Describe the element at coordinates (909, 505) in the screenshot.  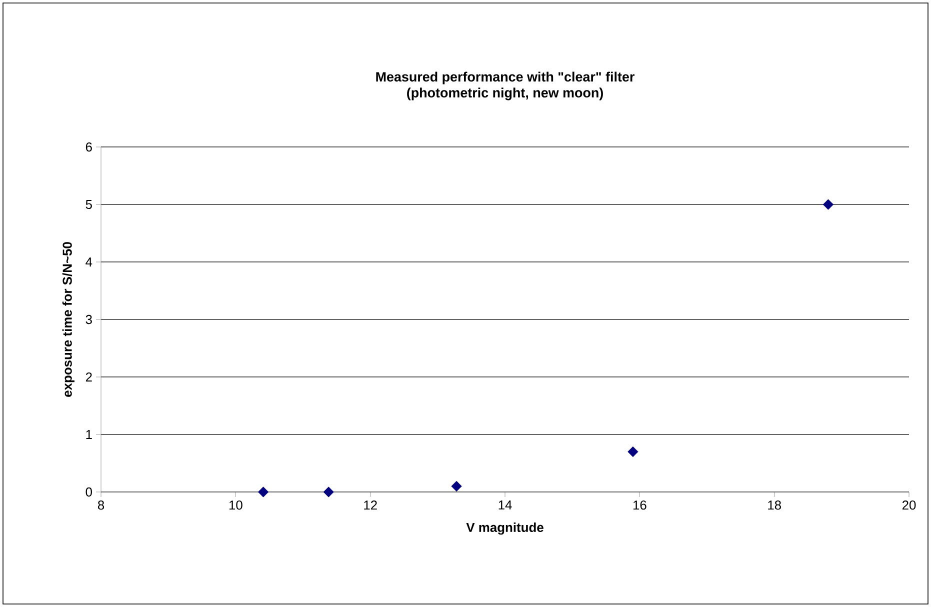
I see `x-tick-label: 20` at that location.